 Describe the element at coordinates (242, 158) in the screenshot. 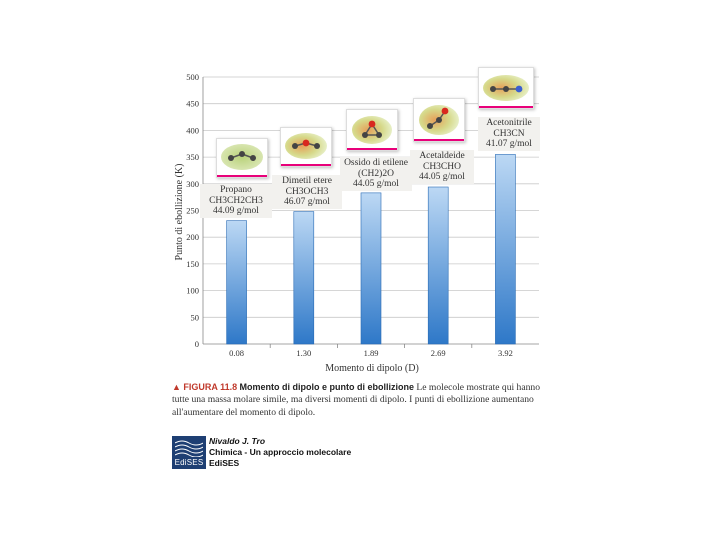

I see `molecule-image-propano` at that location.